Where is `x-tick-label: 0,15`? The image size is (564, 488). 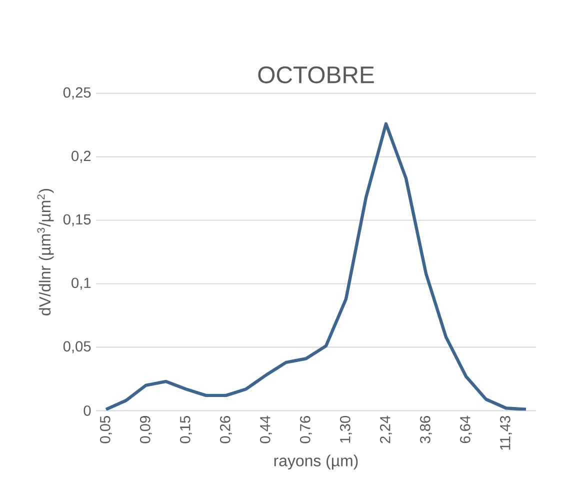
x-tick-label: 0,15 is located at coordinates (186, 430).